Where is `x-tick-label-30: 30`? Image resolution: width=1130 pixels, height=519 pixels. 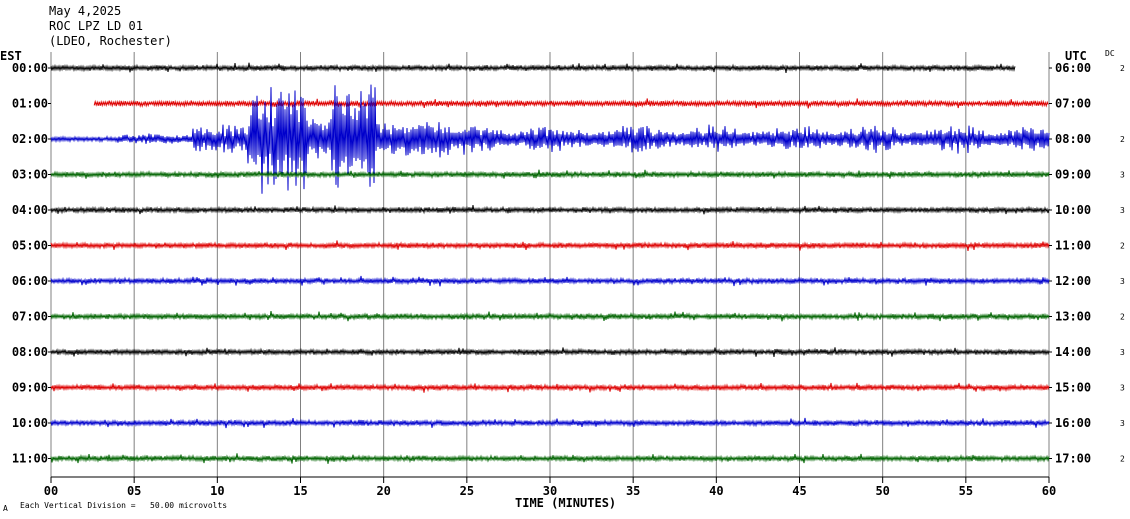 x-tick-label-30: 30 is located at coordinates (550, 491).